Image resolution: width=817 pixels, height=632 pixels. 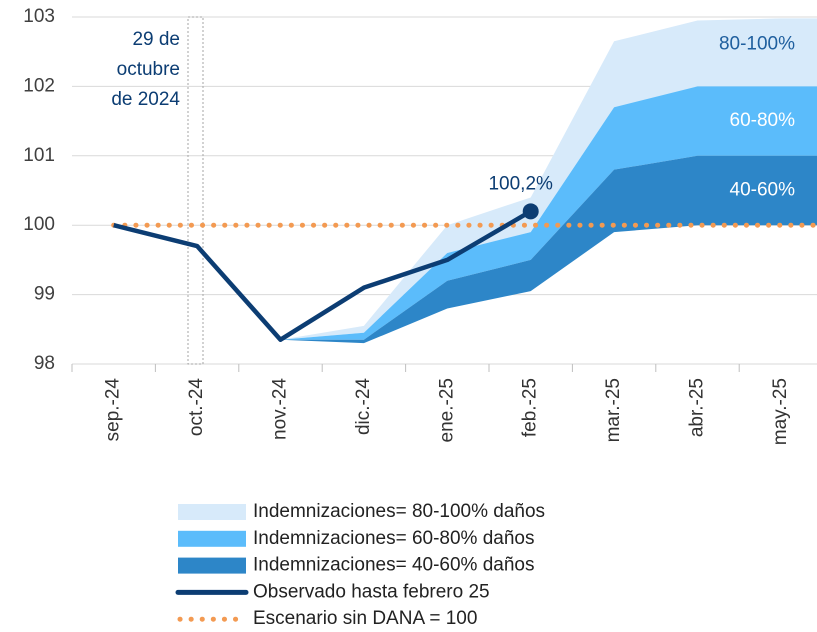 I want to click on band-label: 40-60%, so click(x=763, y=190).